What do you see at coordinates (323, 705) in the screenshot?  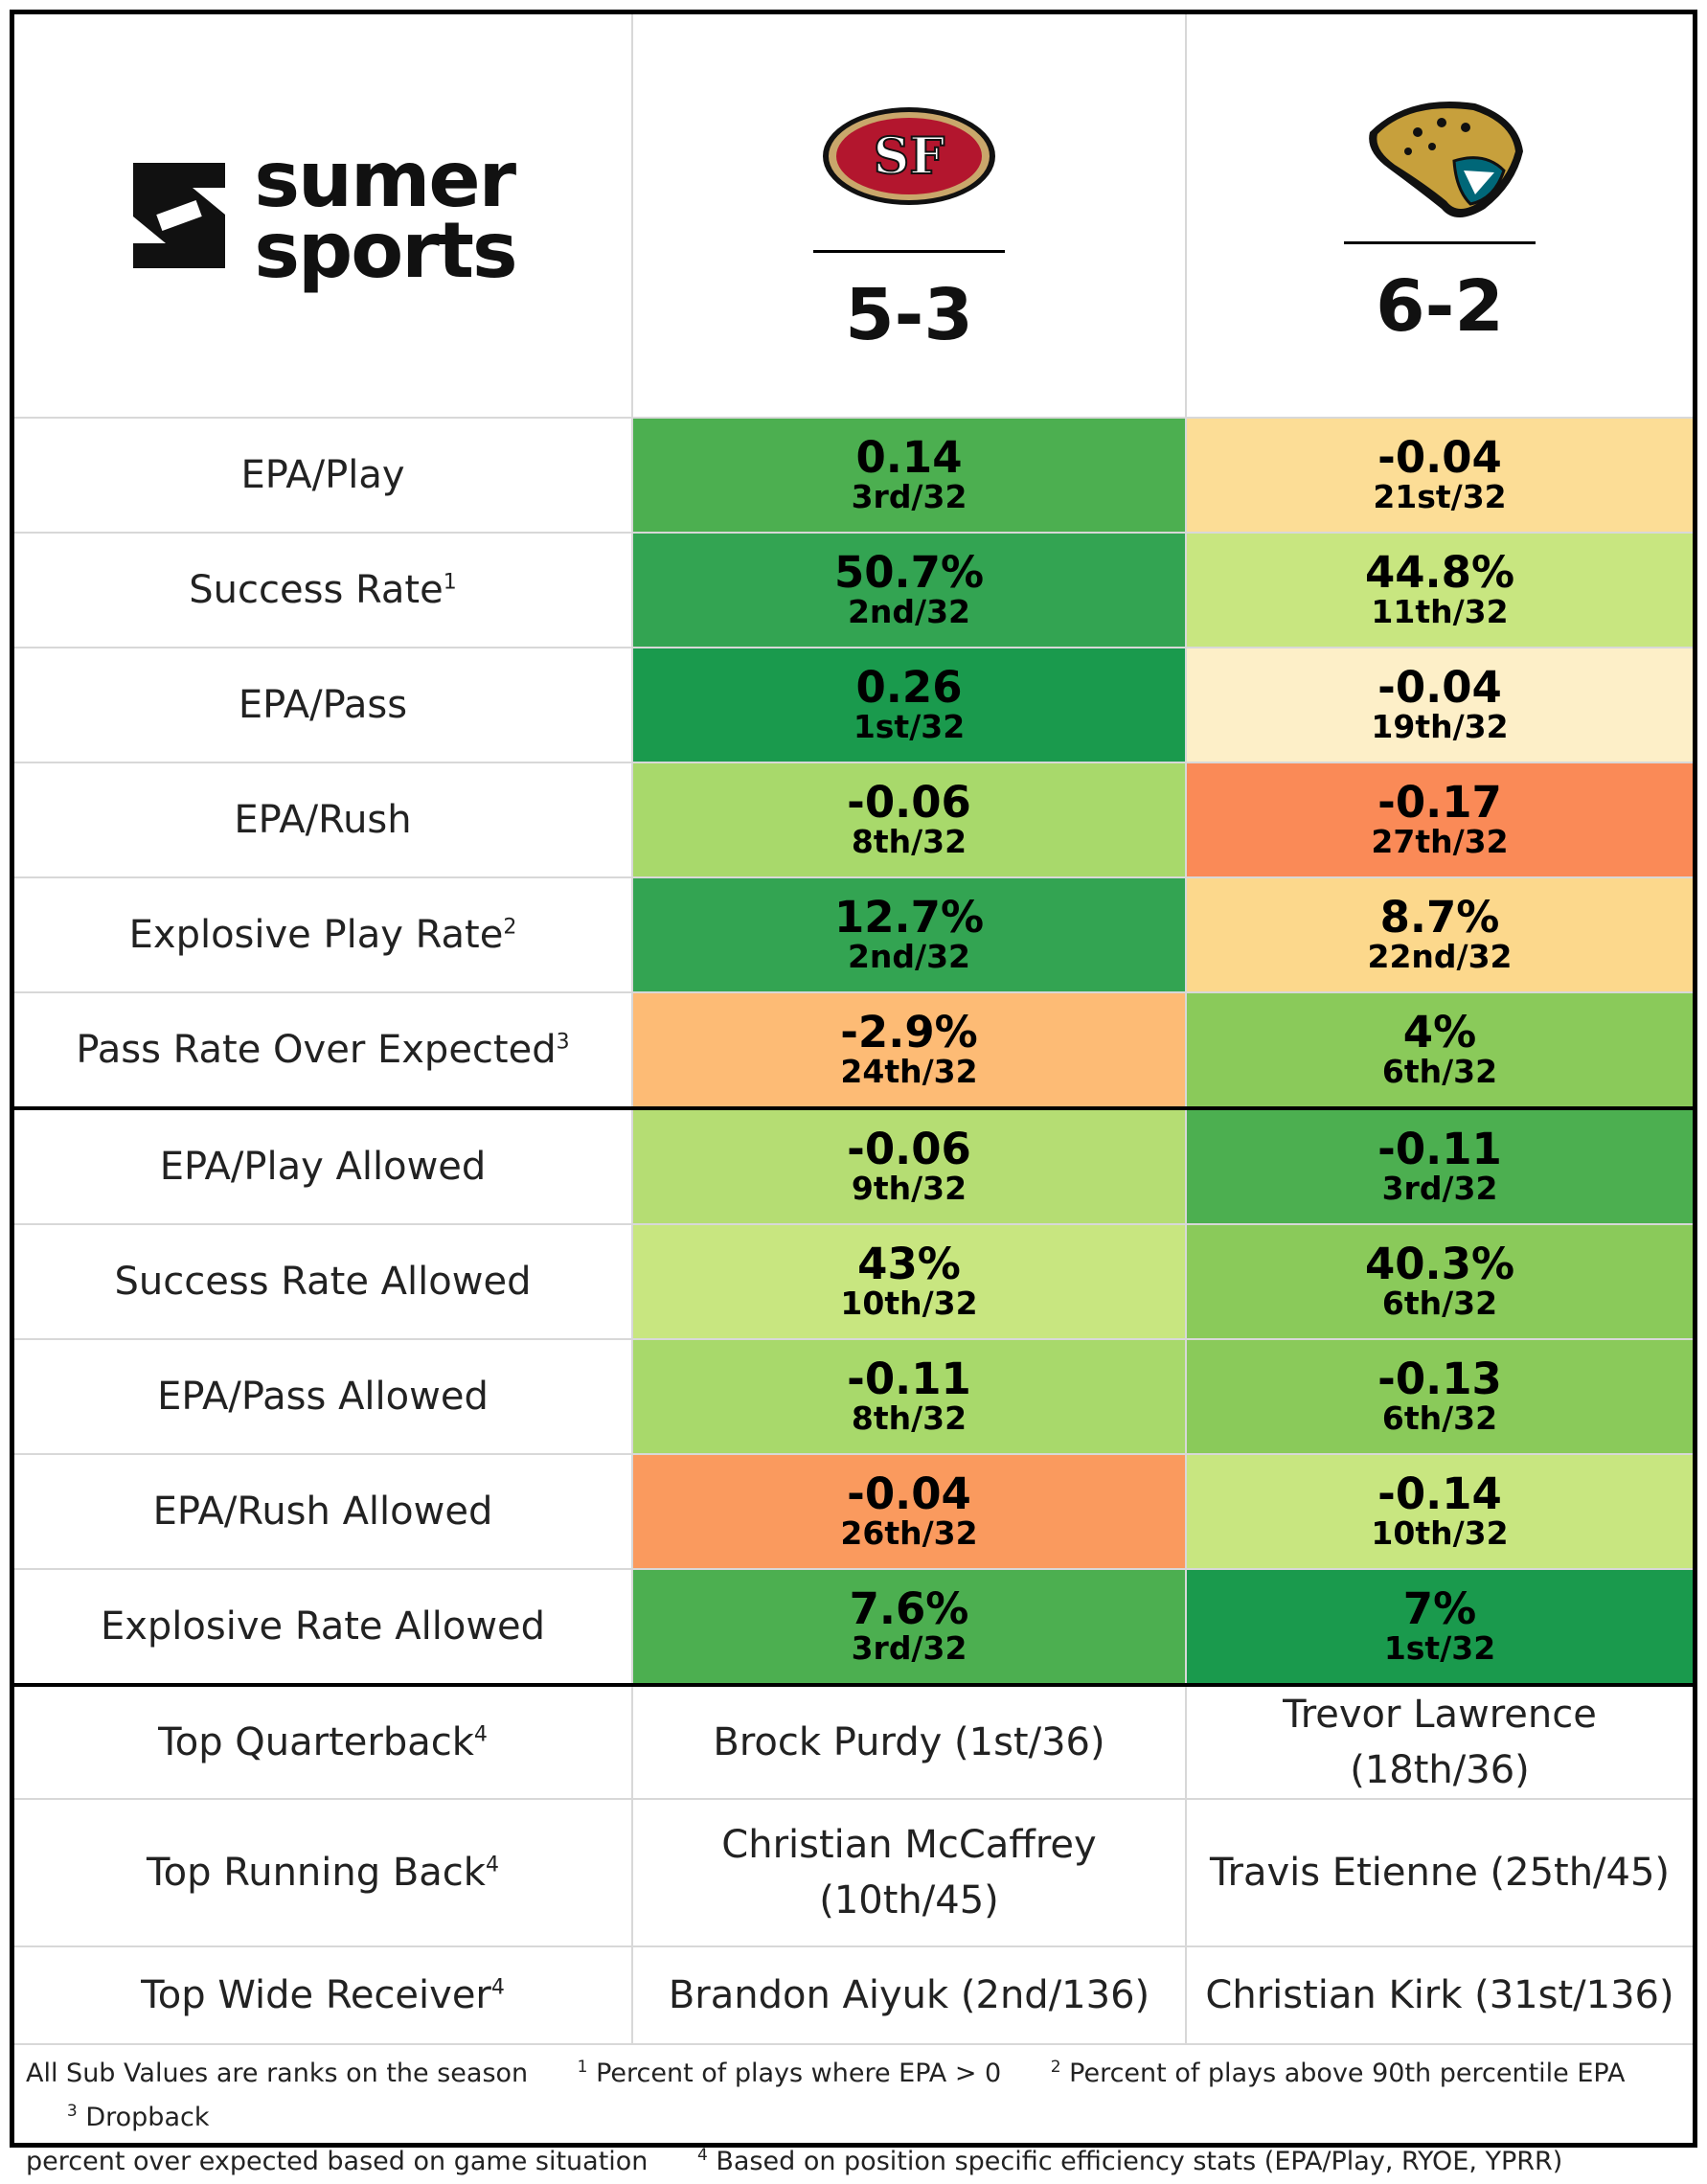 I see `stat-label-text: EPA/Pass` at bounding box center [323, 705].